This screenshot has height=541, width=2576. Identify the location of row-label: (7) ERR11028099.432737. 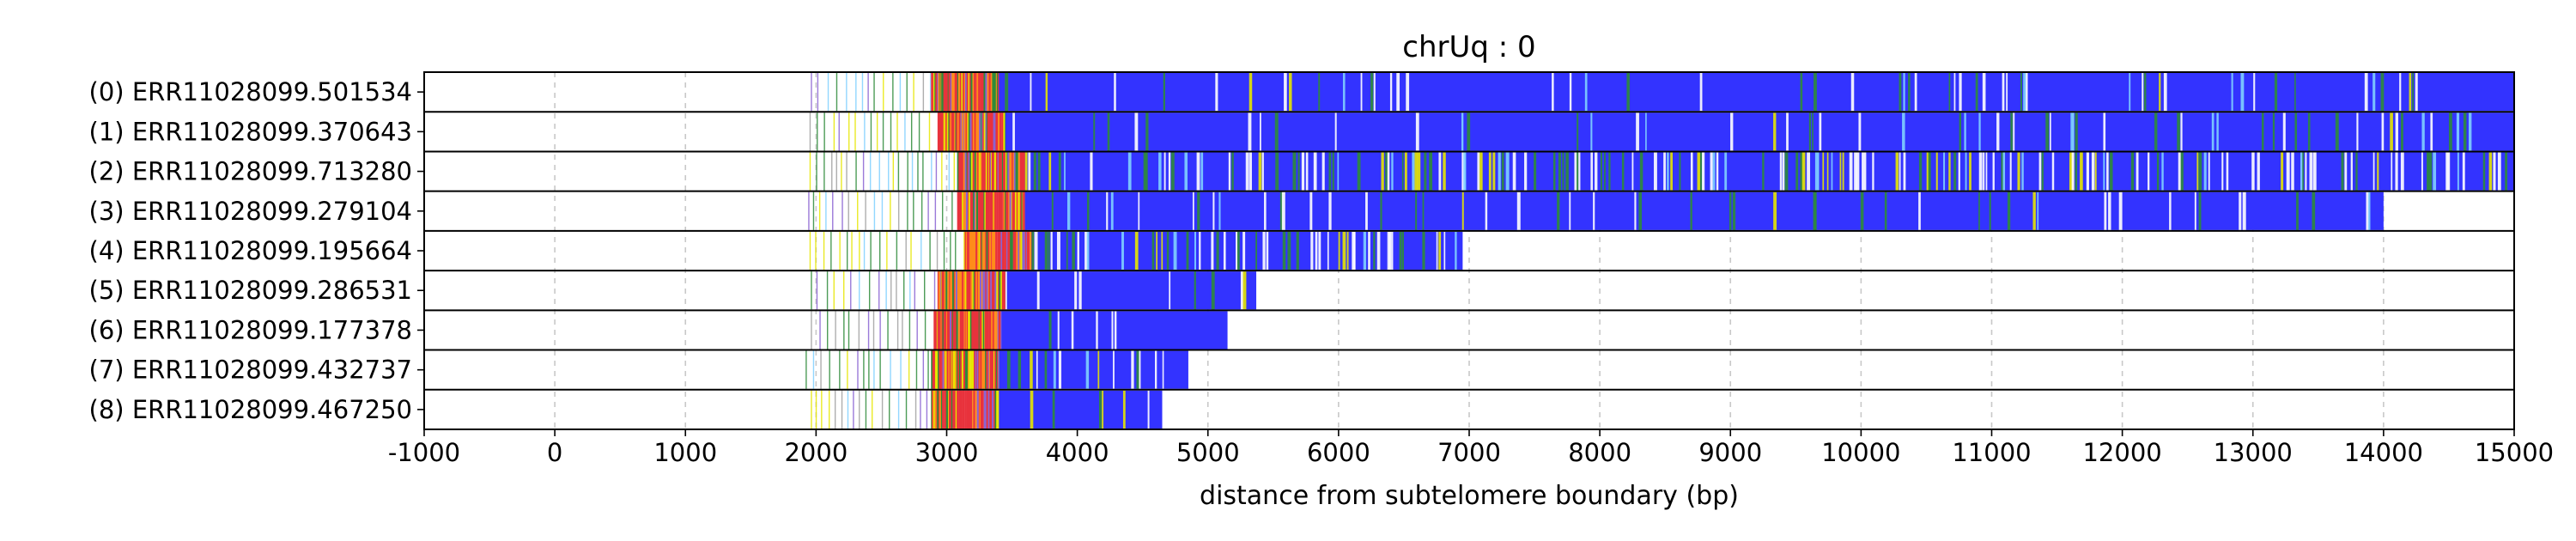
(251, 370).